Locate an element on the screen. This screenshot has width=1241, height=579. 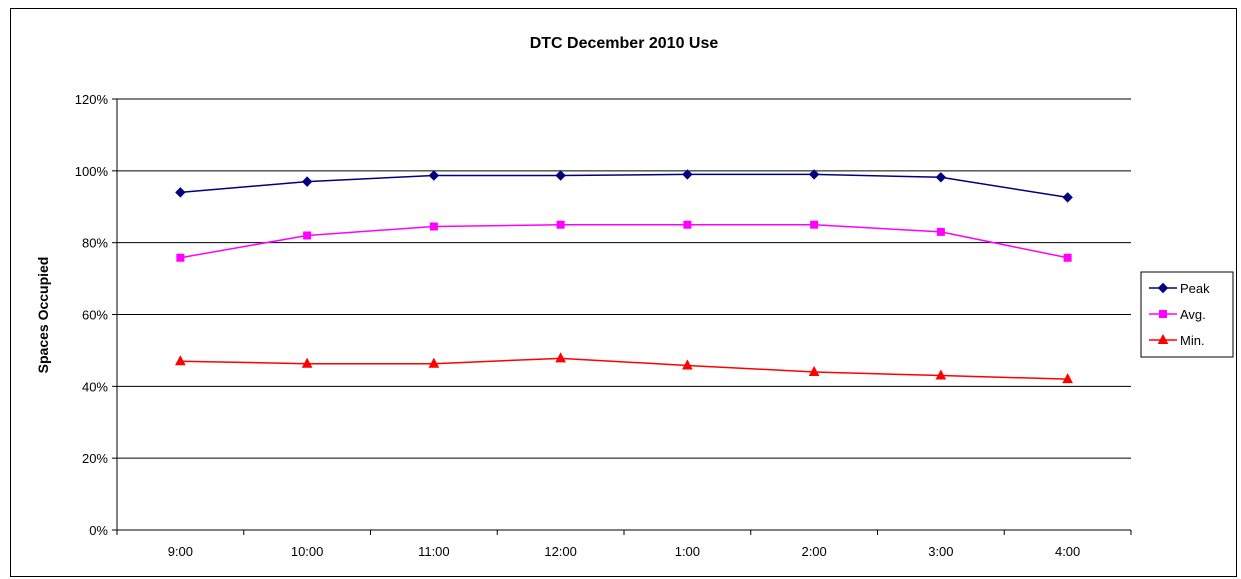
x-tick-label: 10:00 is located at coordinates (307, 551).